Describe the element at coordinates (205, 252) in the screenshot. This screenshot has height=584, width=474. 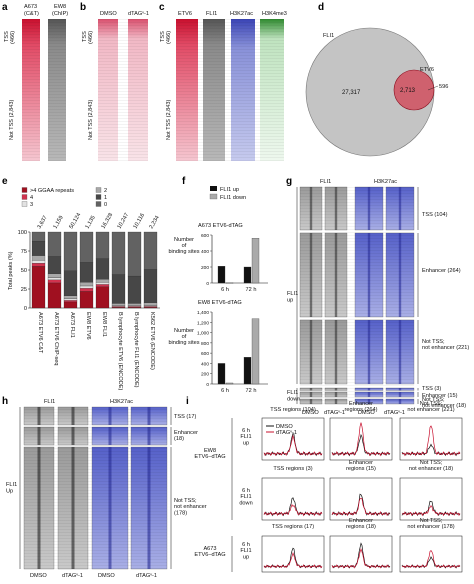
I see `f-ytick-label-0-2: 400` at that location.